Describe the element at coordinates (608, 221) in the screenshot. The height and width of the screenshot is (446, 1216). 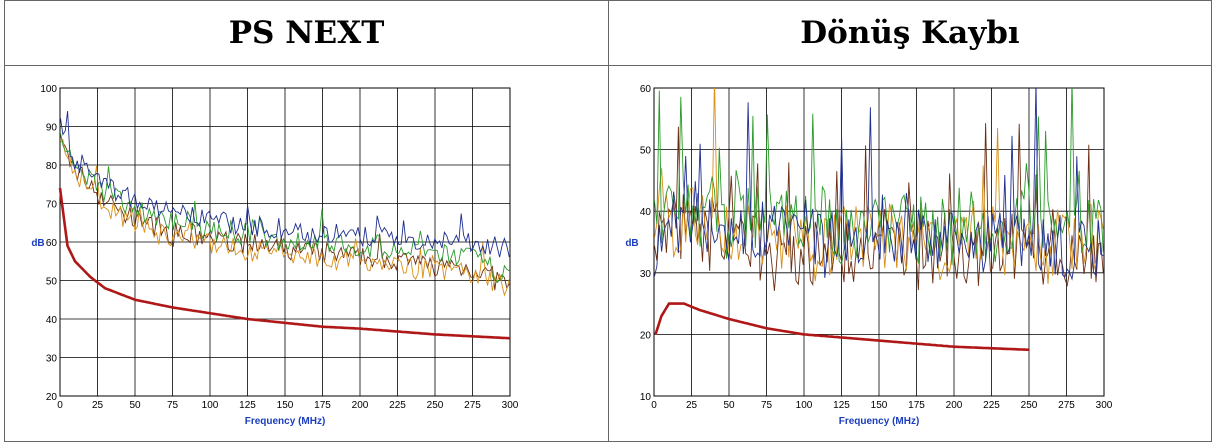
I see `column-divider` at that location.